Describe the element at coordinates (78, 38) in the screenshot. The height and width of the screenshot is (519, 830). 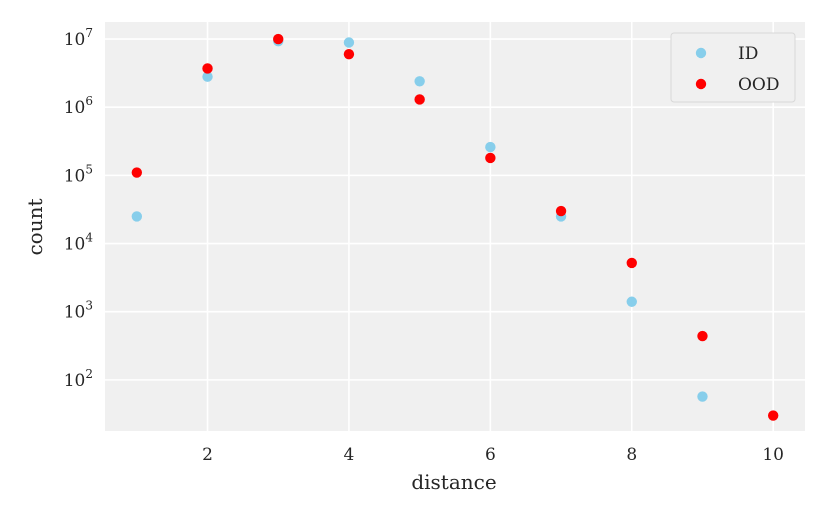
I see `y-tick-label: 10⁷` at that location.